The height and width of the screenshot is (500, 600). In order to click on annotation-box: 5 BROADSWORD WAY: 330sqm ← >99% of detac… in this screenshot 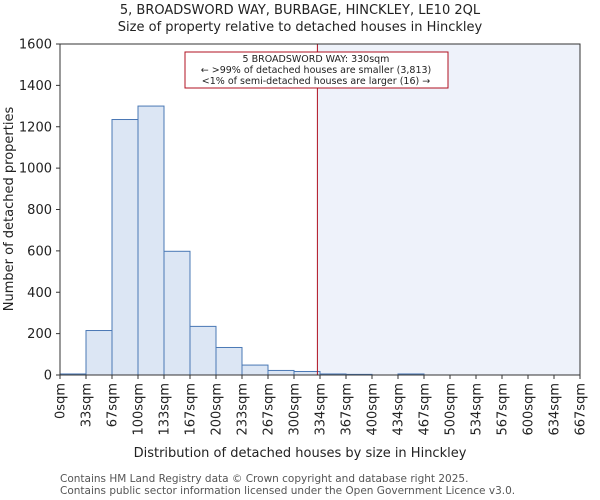, I will do `click(316, 70)`.